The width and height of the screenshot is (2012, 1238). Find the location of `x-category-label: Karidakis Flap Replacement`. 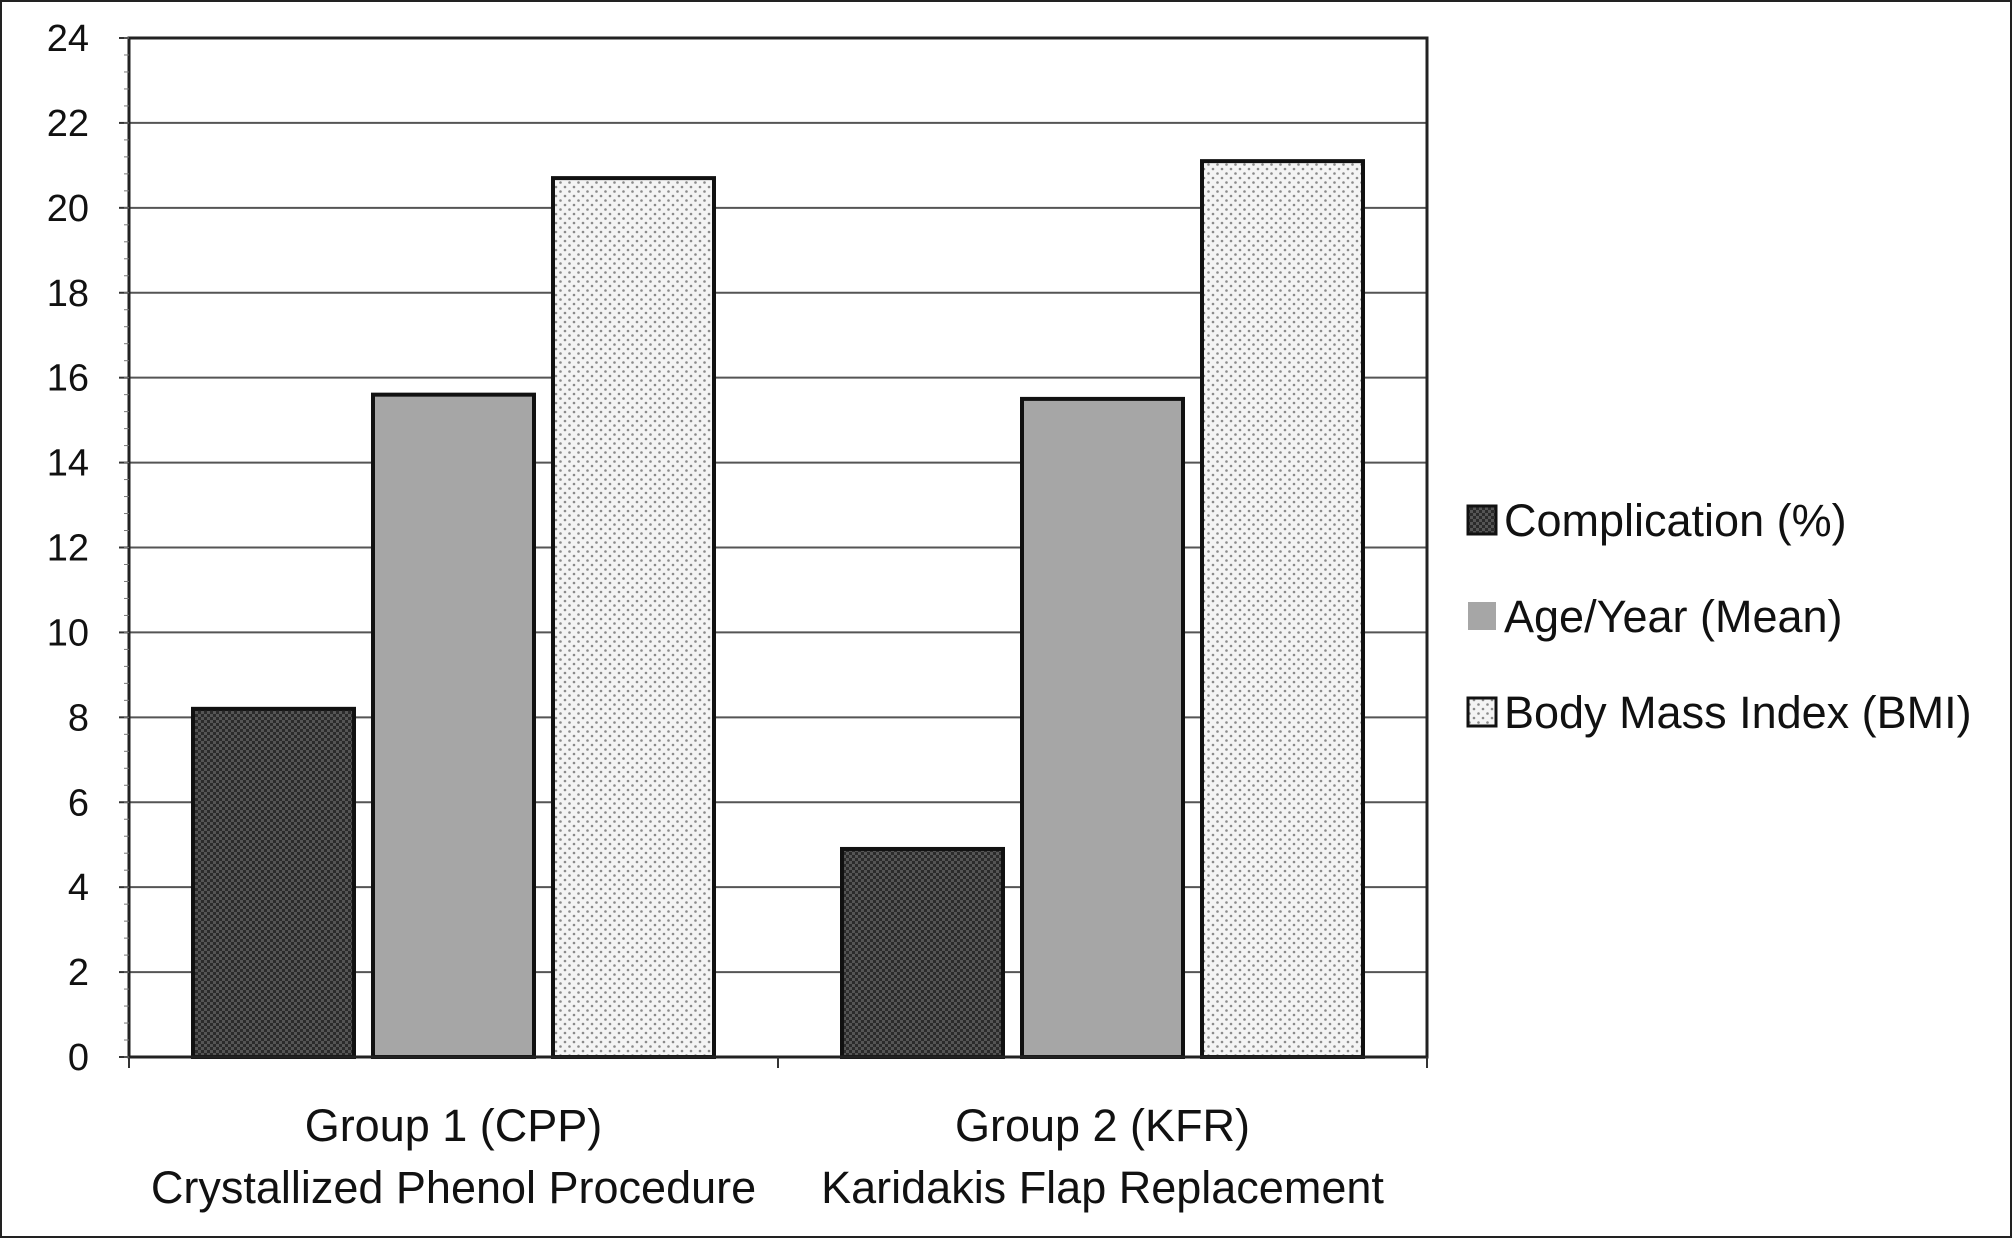

x-category-label: Karidakis Flap Replacement is located at coordinates (1102, 1187).